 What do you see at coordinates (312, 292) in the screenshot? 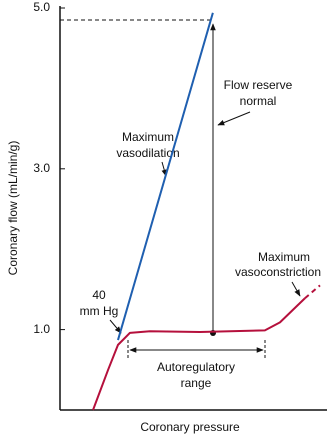
I see `line` at bounding box center [312, 292].